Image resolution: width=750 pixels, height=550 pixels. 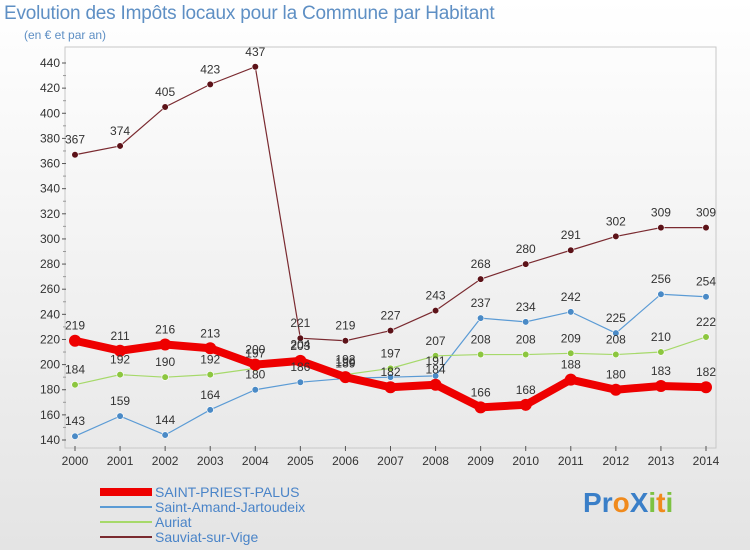 I want to click on y-tick-label: 380, so click(x=50, y=138).